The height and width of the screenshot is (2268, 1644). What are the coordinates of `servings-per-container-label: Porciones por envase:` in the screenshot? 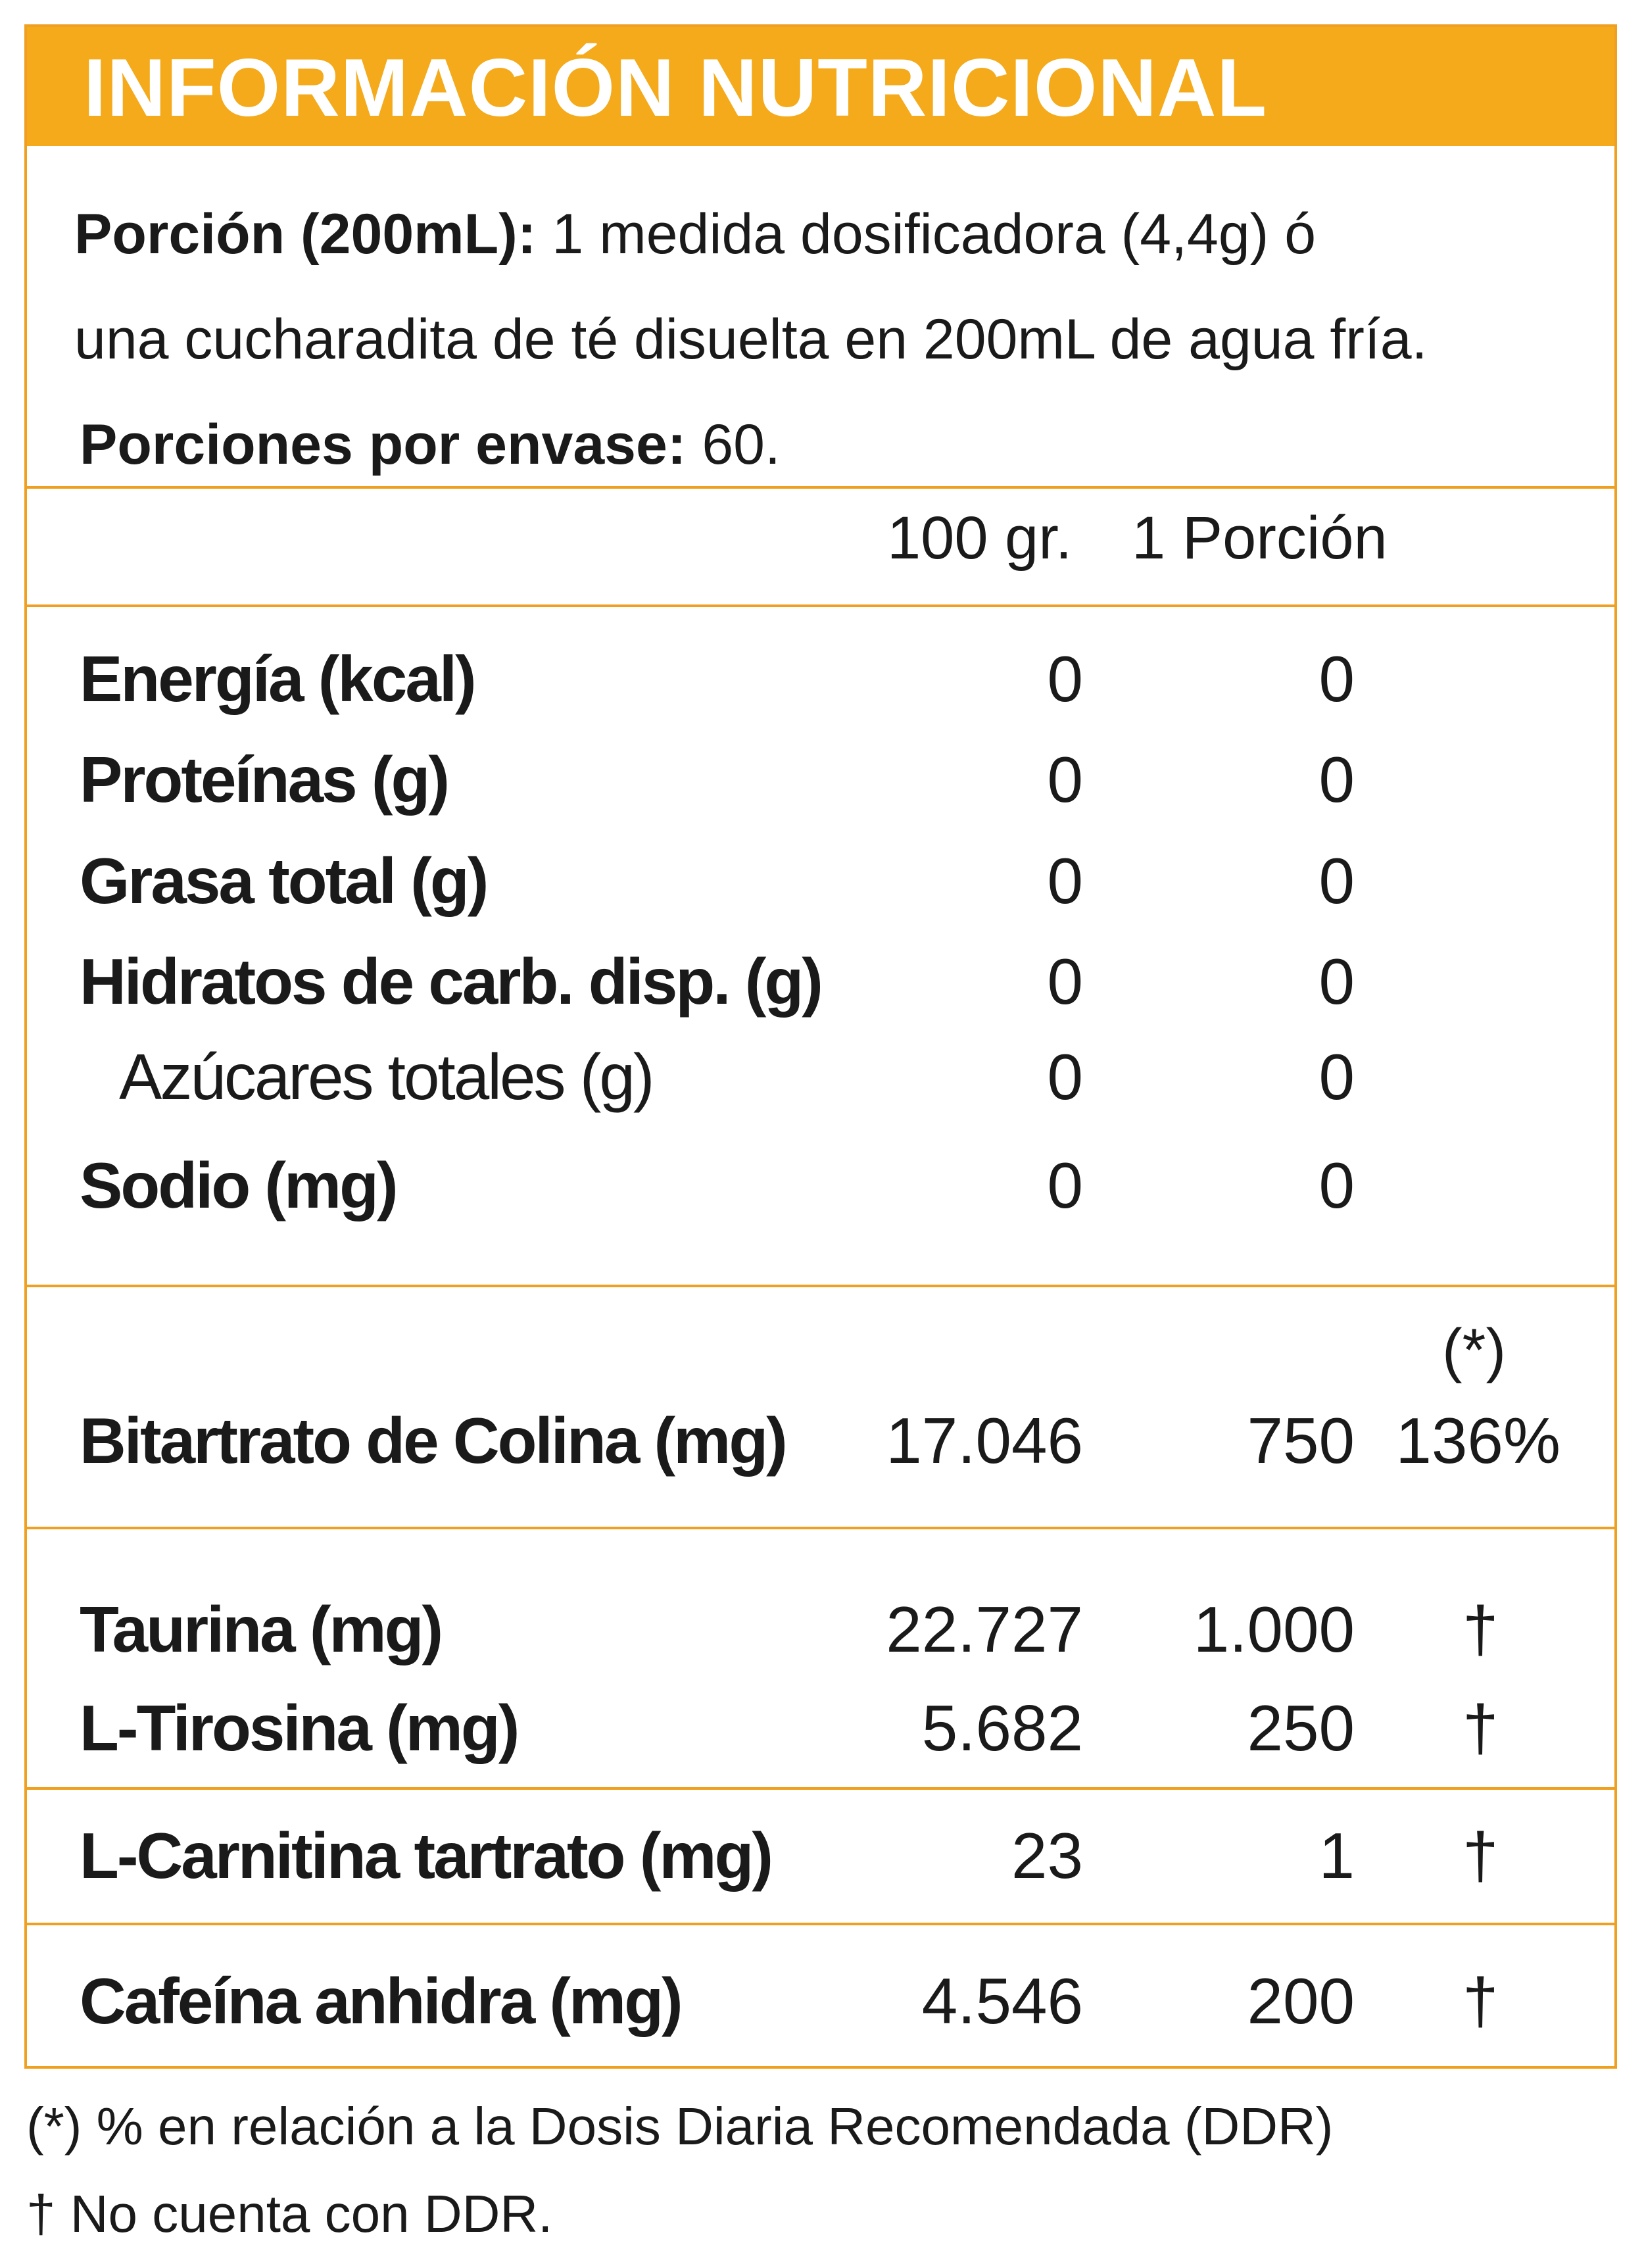 It's located at (383, 445).